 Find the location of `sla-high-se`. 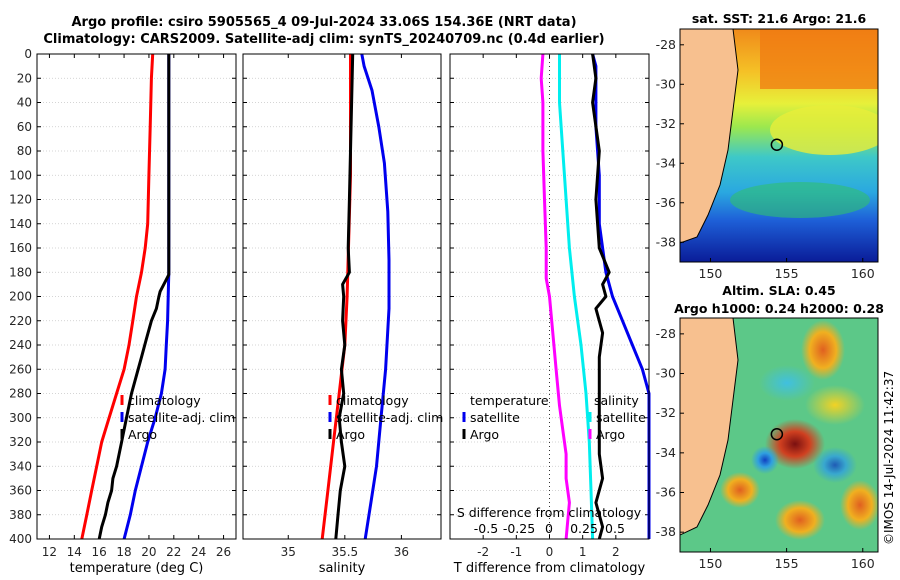

sla-high-se is located at coordinates (859, 505).